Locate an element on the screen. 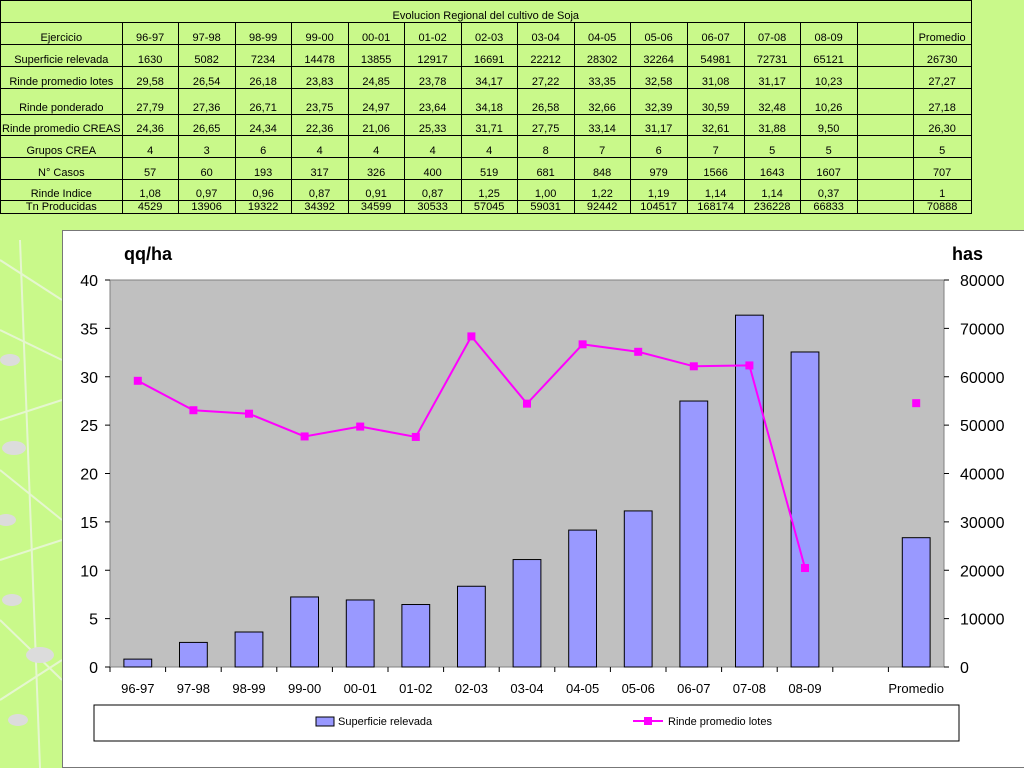  category-label: 00-01 is located at coordinates (360, 688).